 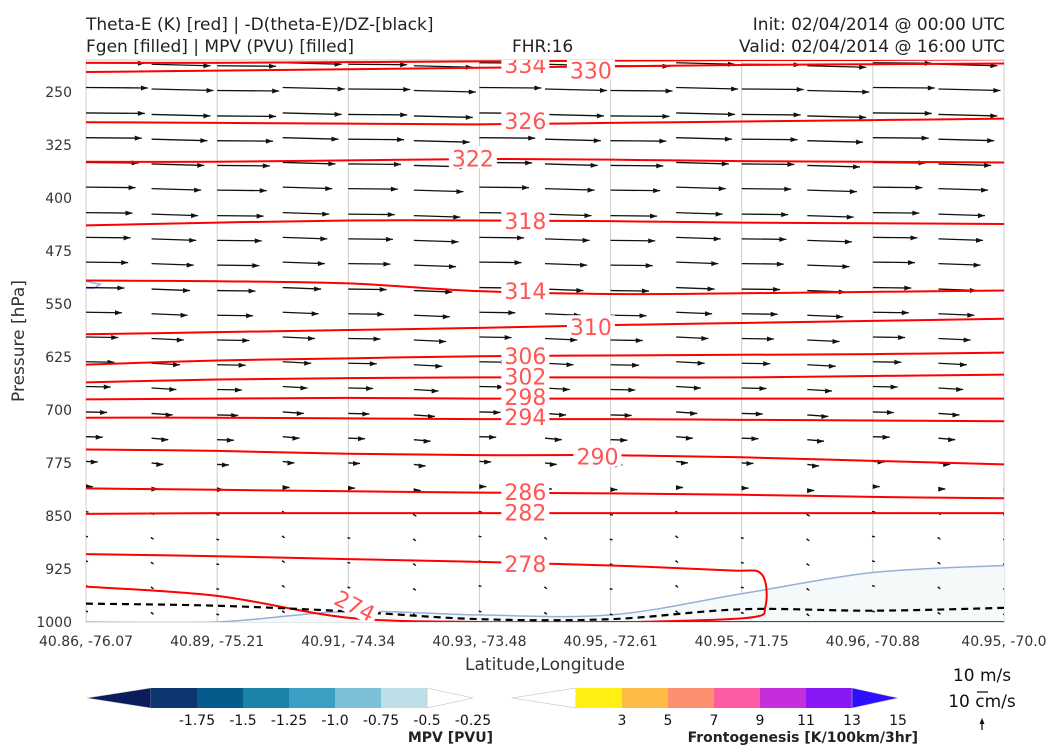 What do you see at coordinates (381, 721) in the screenshot?
I see `mpv-tick-label: -0.75` at bounding box center [381, 721].